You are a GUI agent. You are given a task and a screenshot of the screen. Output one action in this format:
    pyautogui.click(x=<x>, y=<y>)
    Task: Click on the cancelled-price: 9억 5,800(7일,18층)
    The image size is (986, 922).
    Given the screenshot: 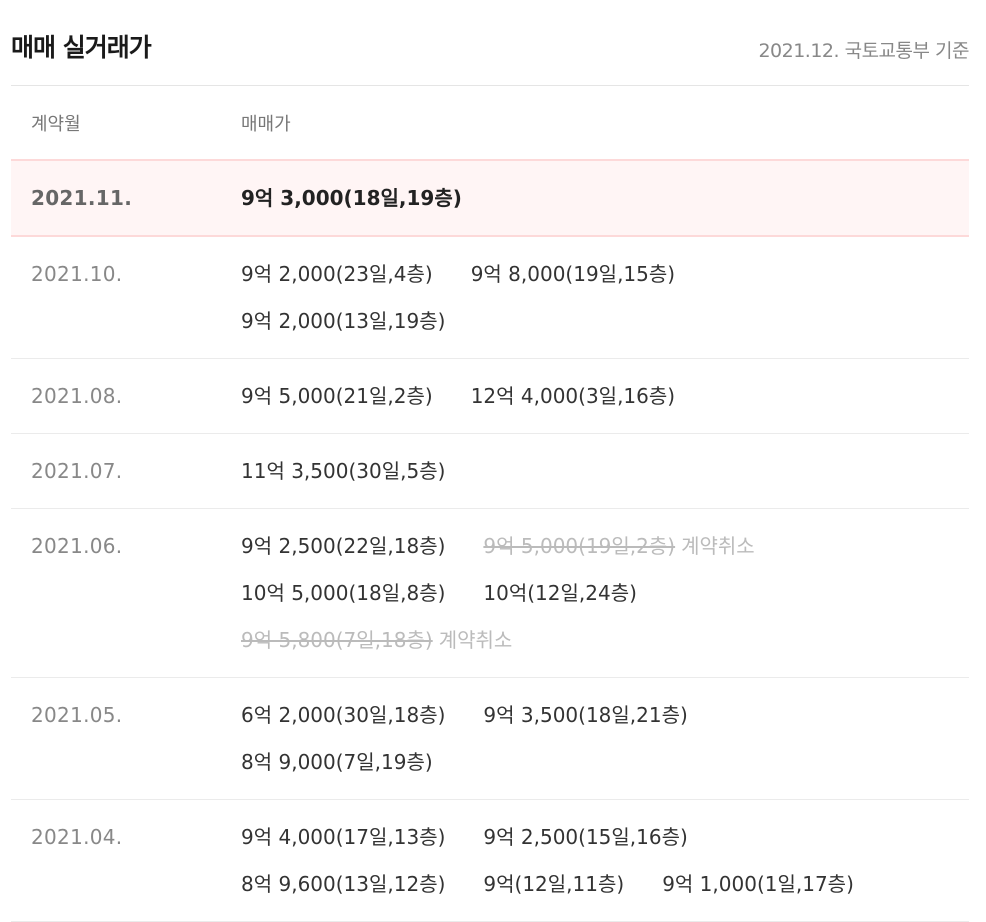 What is the action you would take?
    pyautogui.click(x=337, y=640)
    